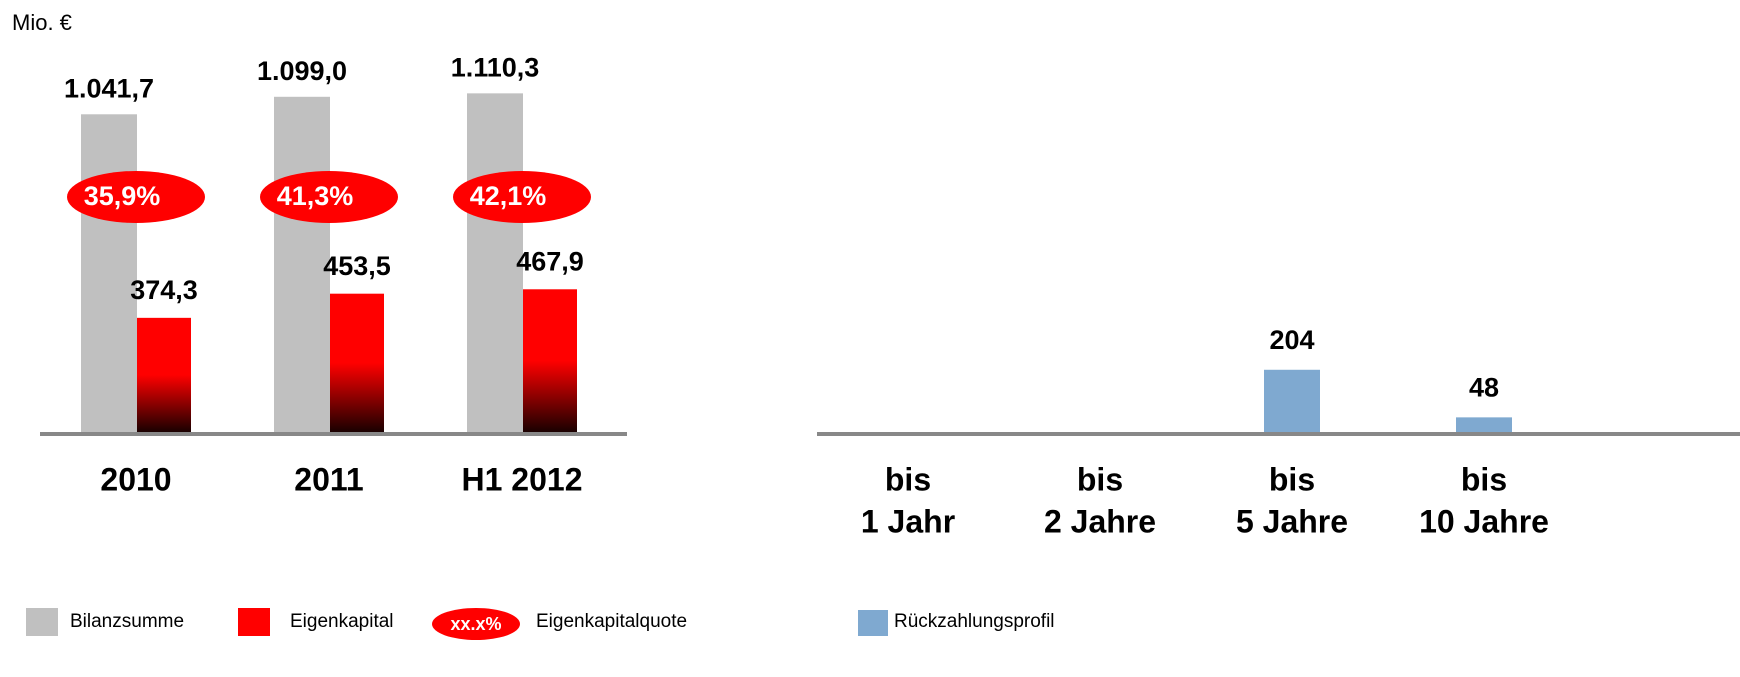 The width and height of the screenshot is (1740, 677). I want to click on x-tick-label: 2011, so click(328, 479).